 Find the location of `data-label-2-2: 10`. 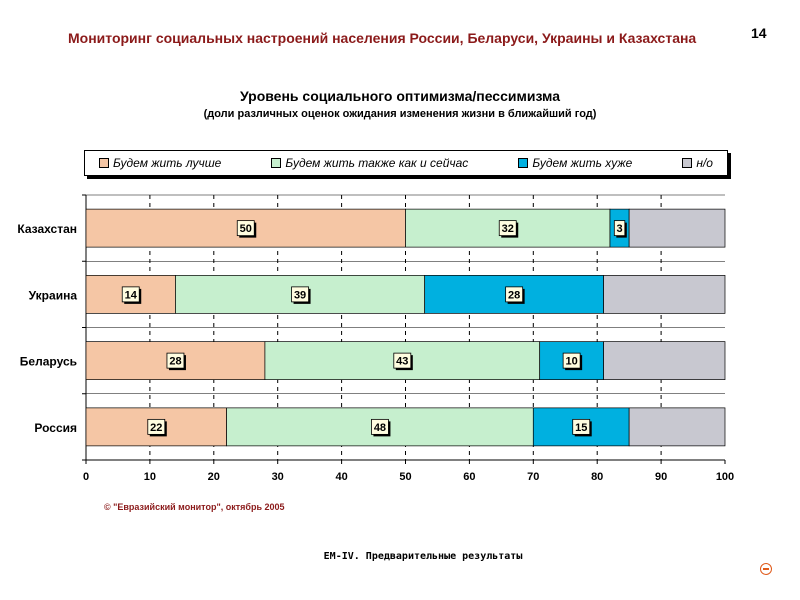

data-label-2-2: 10 is located at coordinates (572, 362).